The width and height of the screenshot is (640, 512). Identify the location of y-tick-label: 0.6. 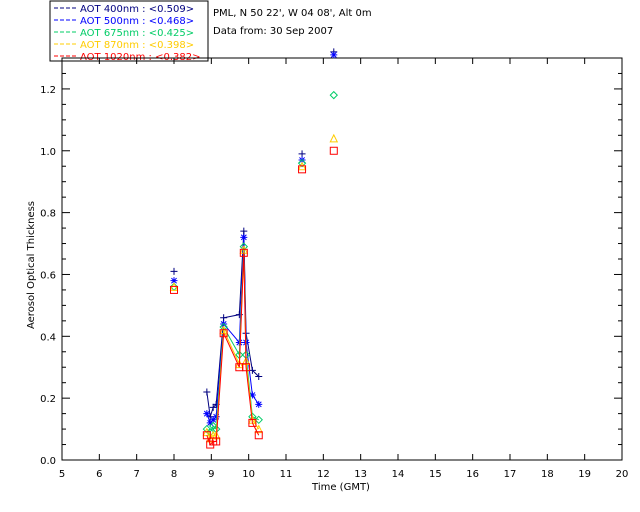
(48, 275).